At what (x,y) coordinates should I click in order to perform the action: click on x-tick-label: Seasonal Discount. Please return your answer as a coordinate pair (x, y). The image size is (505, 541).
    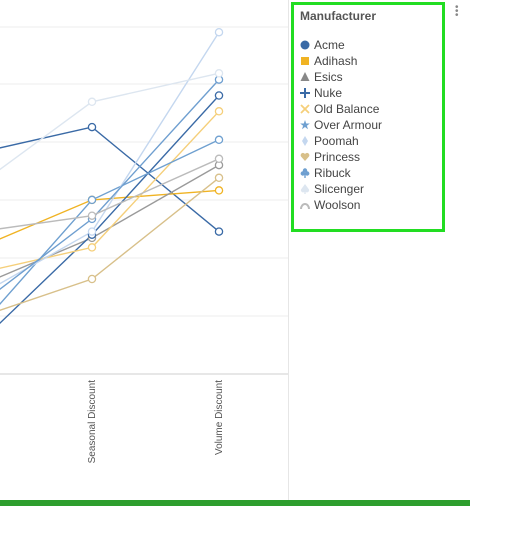
    Looking at the image, I should click on (92, 422).